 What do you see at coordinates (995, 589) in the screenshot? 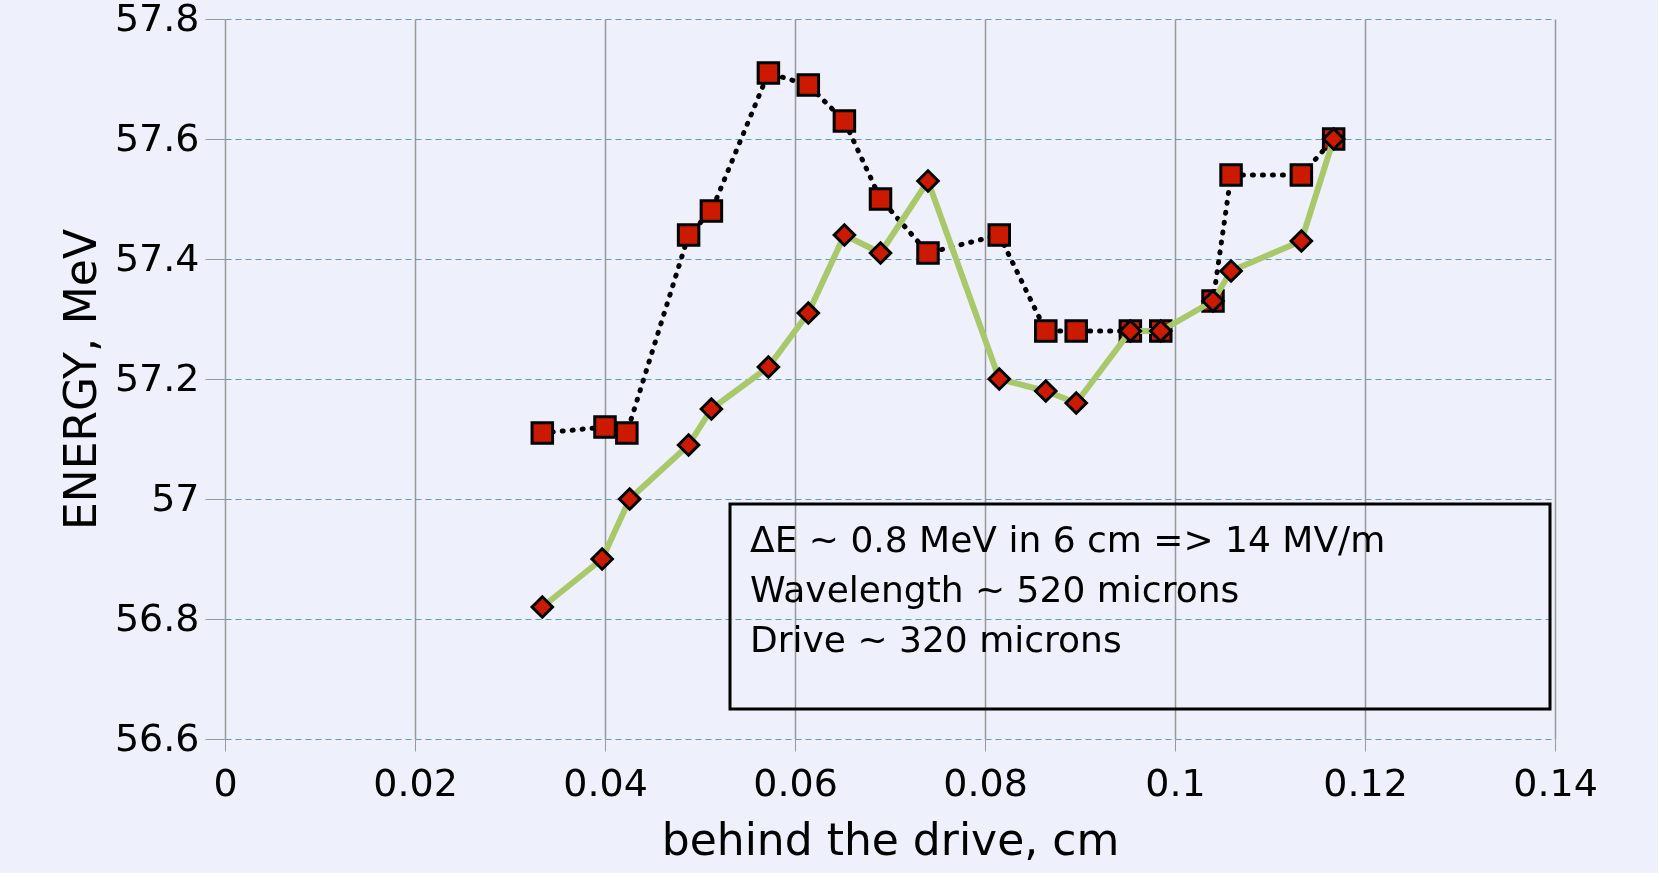
I see `annotation: Wavelength ~ 520 microns` at bounding box center [995, 589].